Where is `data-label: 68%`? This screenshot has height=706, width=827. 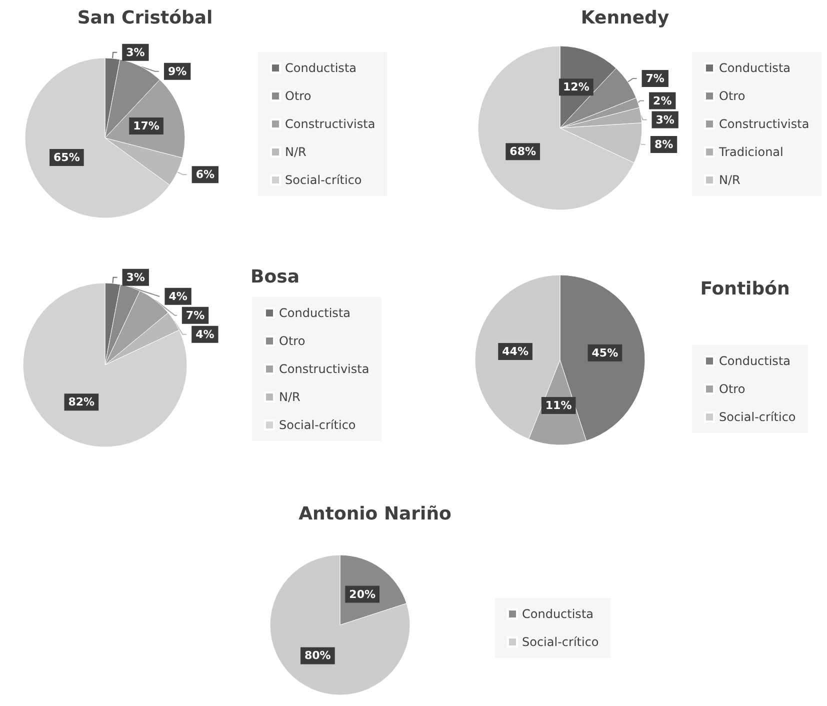 data-label: 68% is located at coordinates (523, 151).